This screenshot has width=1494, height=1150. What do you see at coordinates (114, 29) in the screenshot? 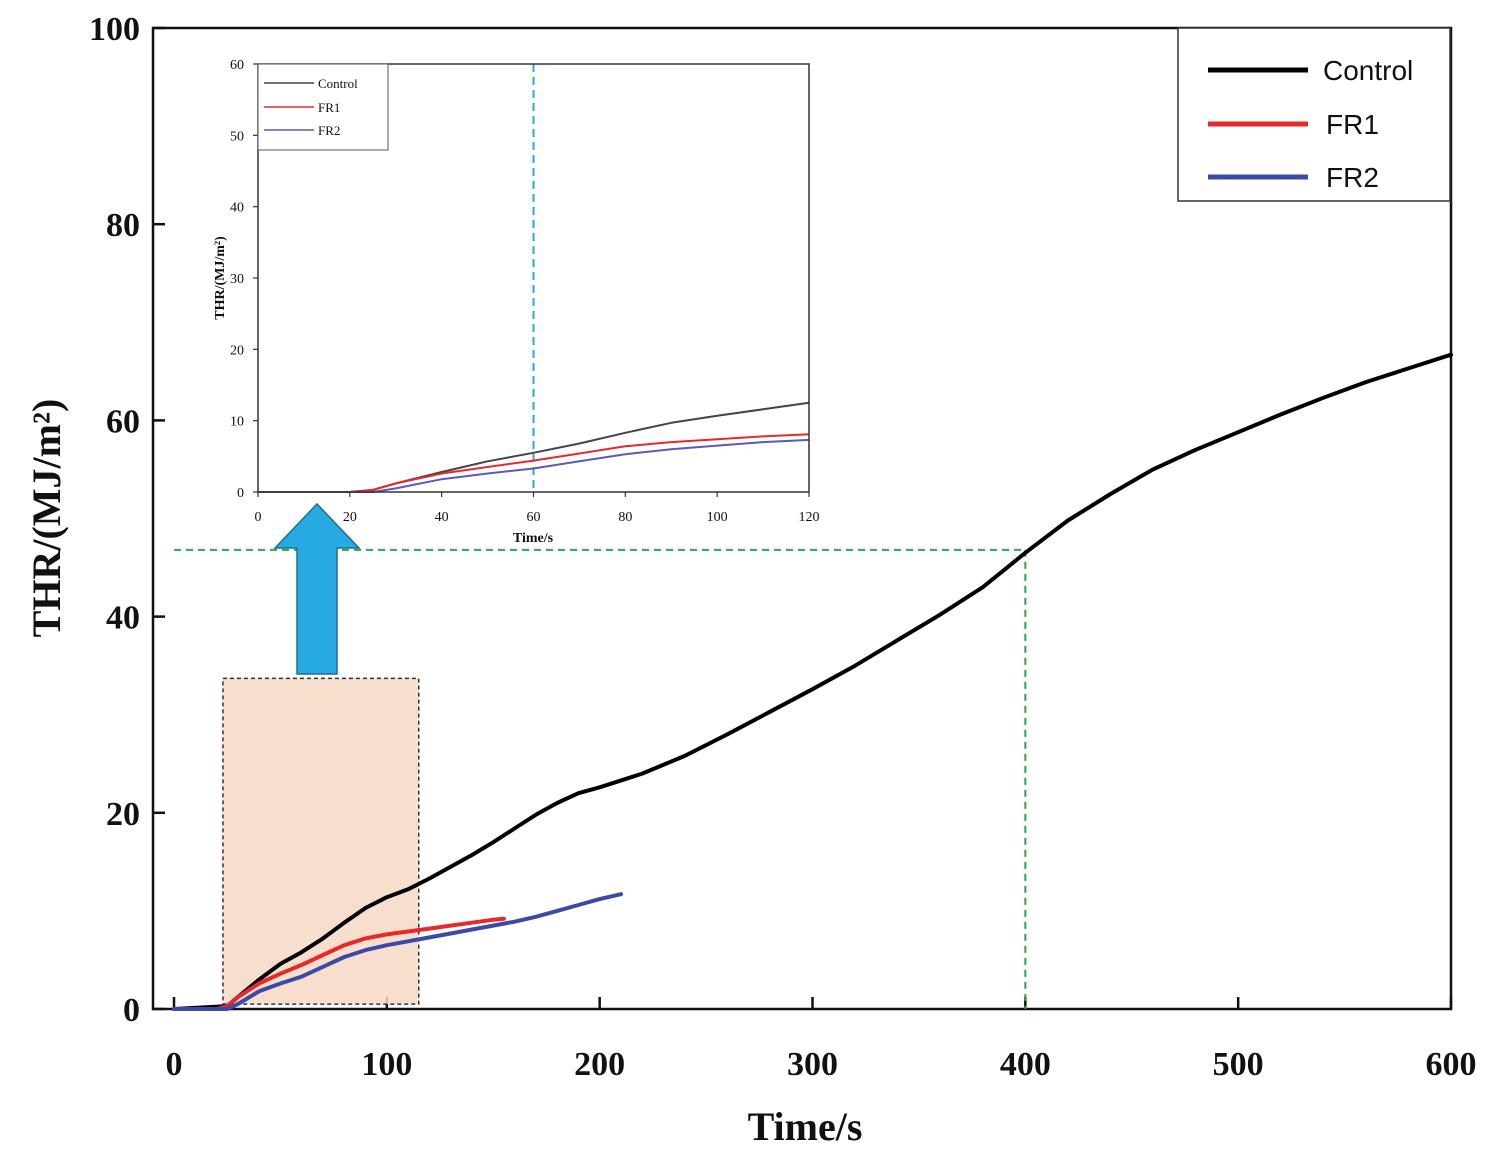
I see `y-tick-label: 100` at bounding box center [114, 29].